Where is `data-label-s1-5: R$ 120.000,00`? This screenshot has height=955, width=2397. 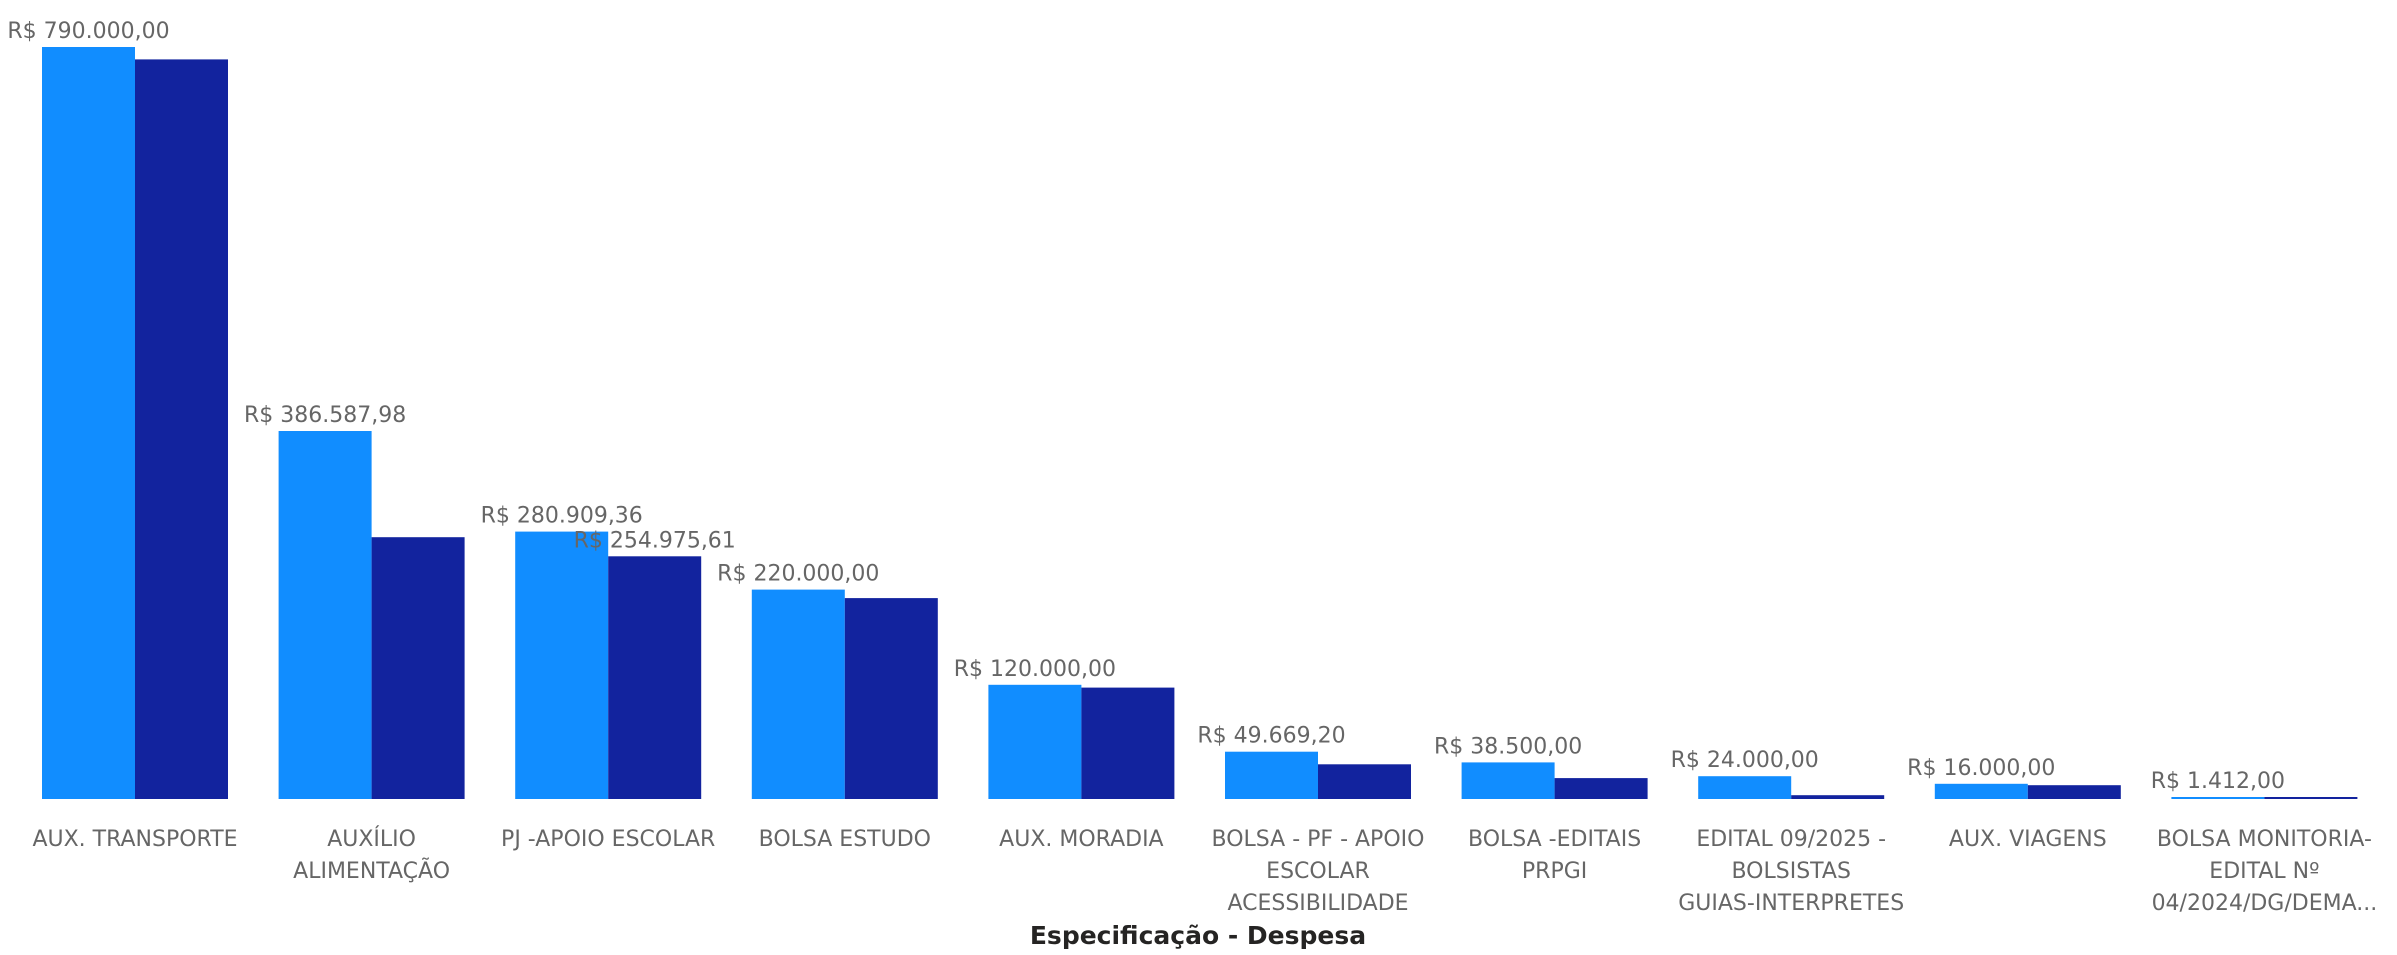 data-label-s1-5: R$ 120.000,00 is located at coordinates (1035, 669).